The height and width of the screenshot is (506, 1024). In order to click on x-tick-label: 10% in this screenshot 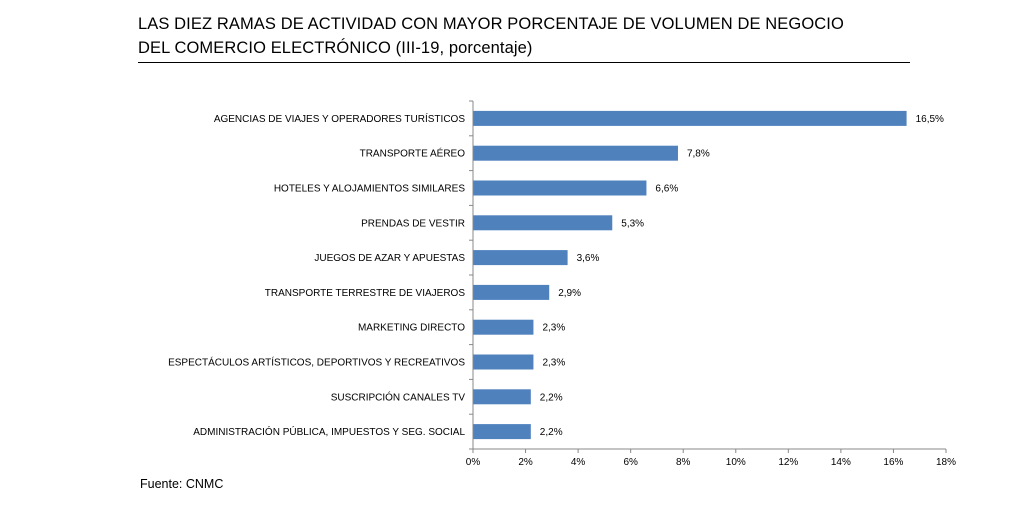, I will do `click(736, 462)`.